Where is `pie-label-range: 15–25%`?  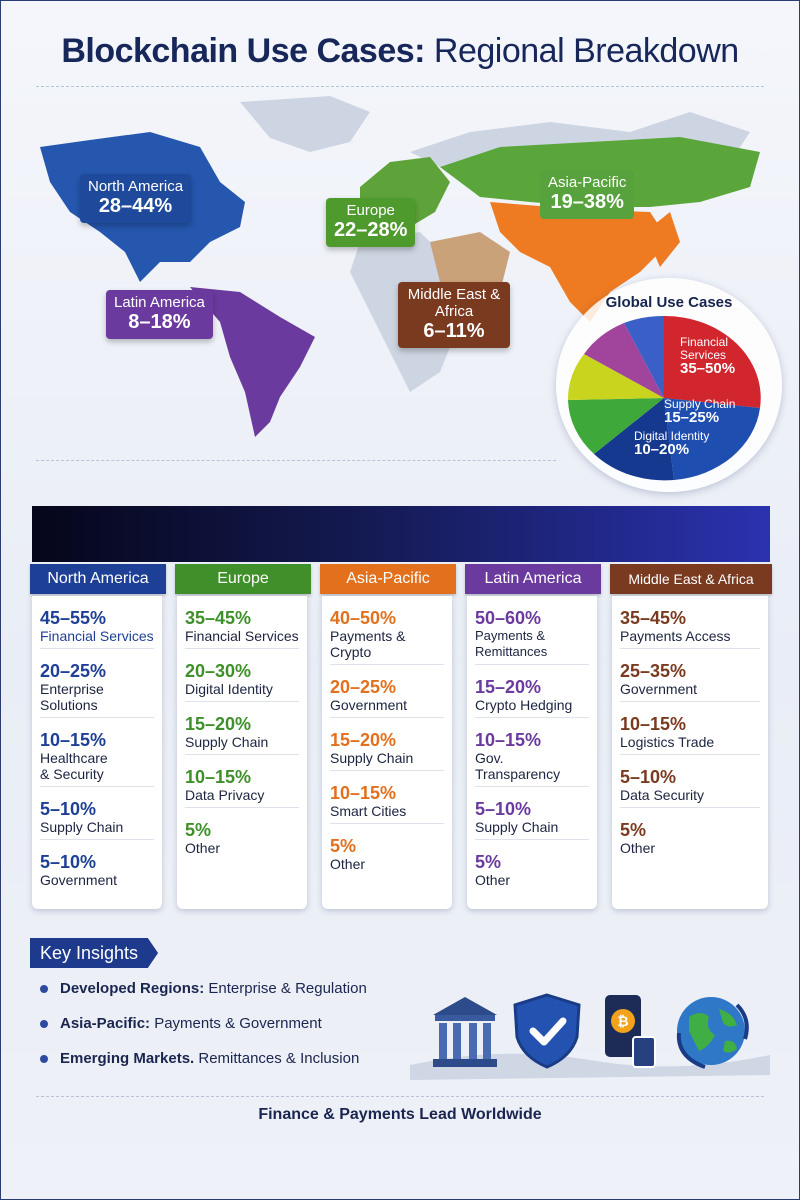
pie-label-range: 15–25% is located at coordinates (692, 417).